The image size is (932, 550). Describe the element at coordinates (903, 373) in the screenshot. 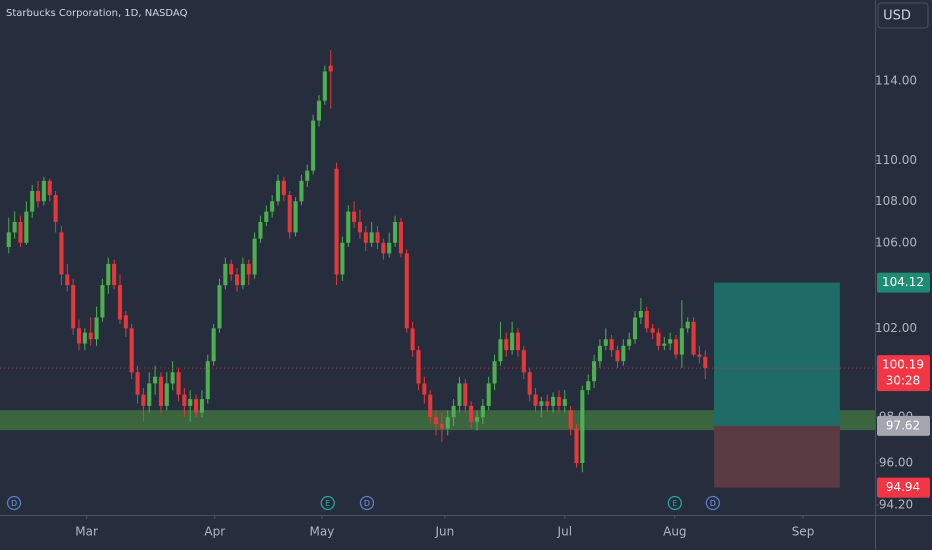

I see `last-price-box` at that location.